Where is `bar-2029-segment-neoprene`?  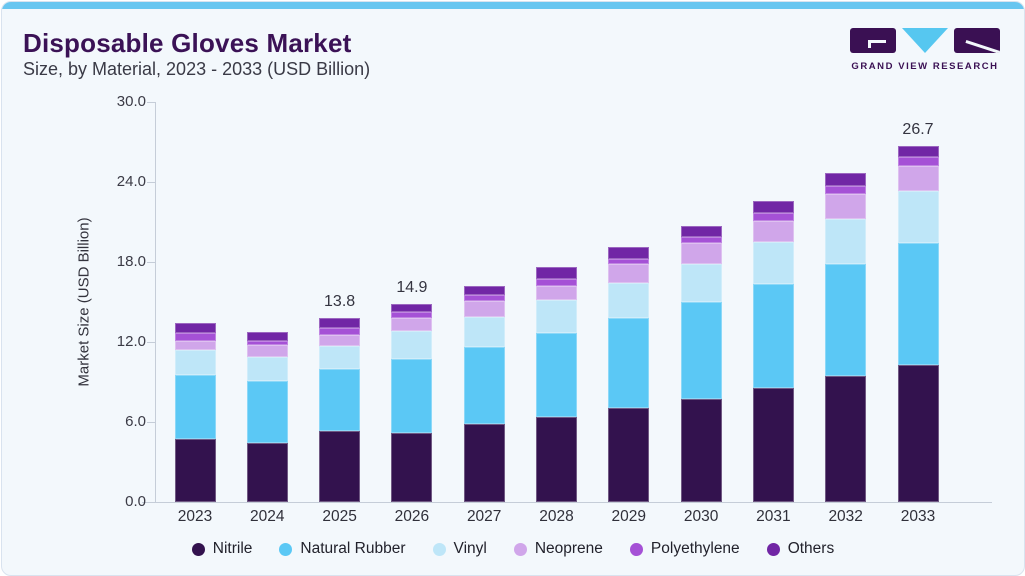
bar-2029-segment-neoprene is located at coordinates (629, 273).